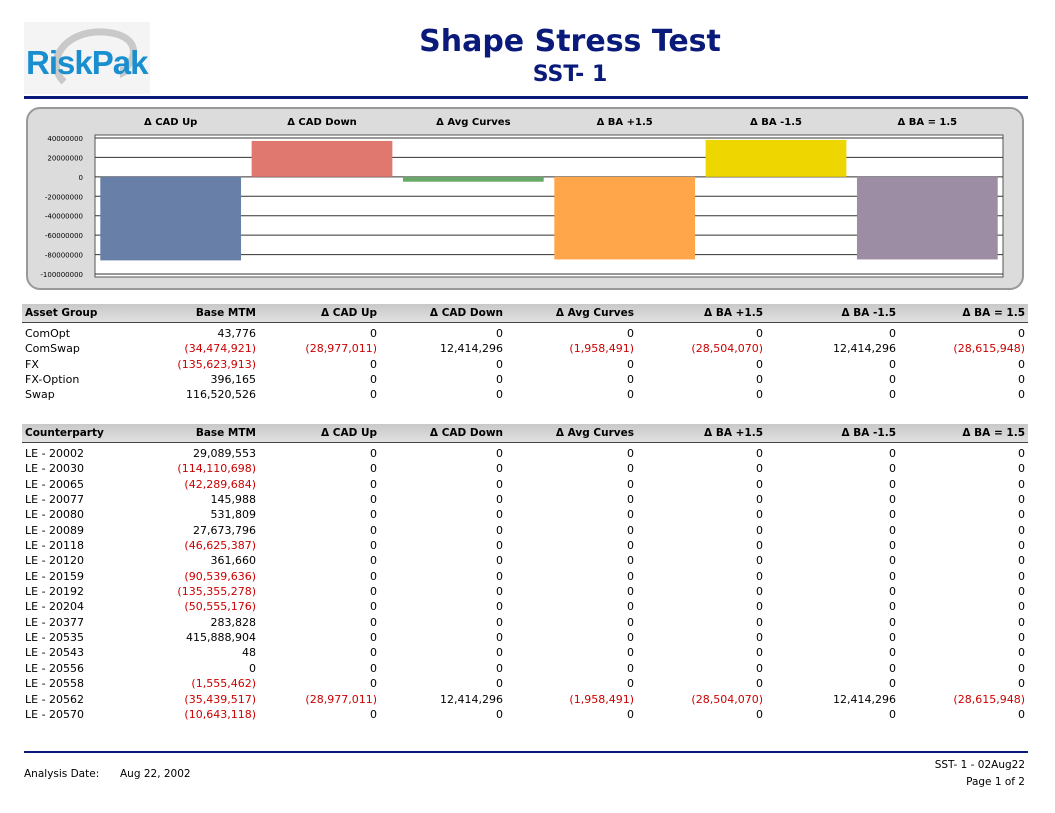 This screenshot has height=813, width=1055. Describe the element at coordinates (48, 333) in the screenshot. I see `row-label: ComOpt` at that location.